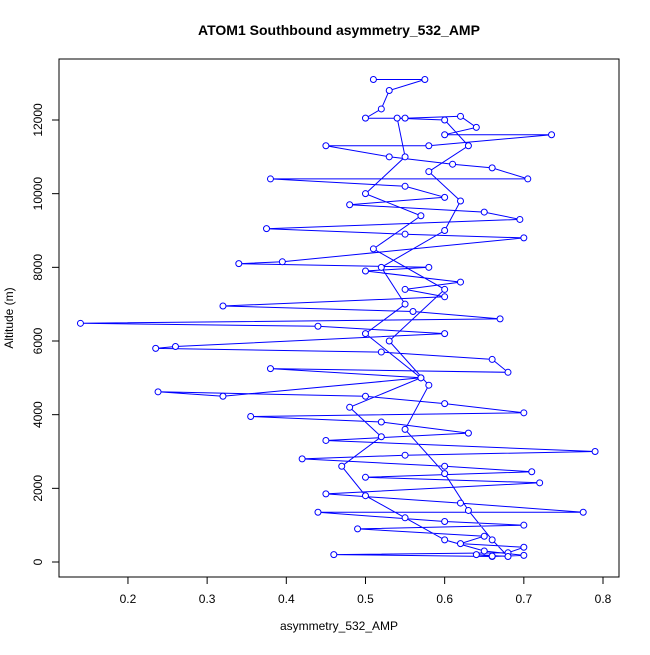  I want to click on x-tick-label: 0.7, so click(523, 599).